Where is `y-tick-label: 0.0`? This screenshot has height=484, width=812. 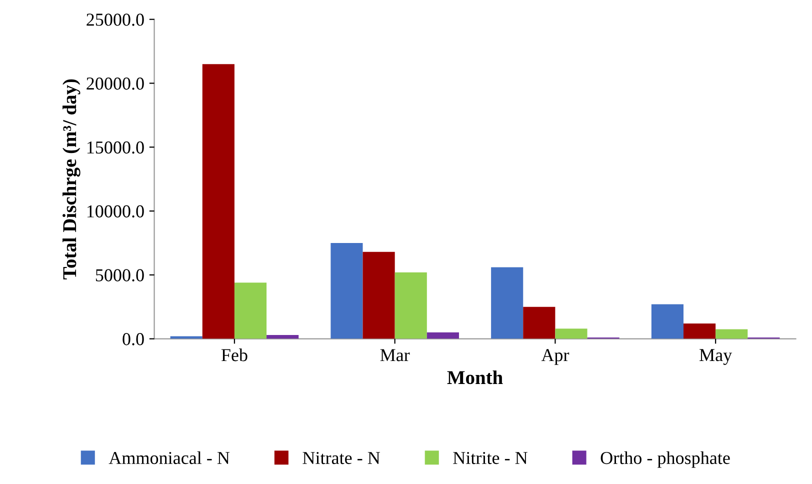 y-tick-label: 0.0 is located at coordinates (133, 339).